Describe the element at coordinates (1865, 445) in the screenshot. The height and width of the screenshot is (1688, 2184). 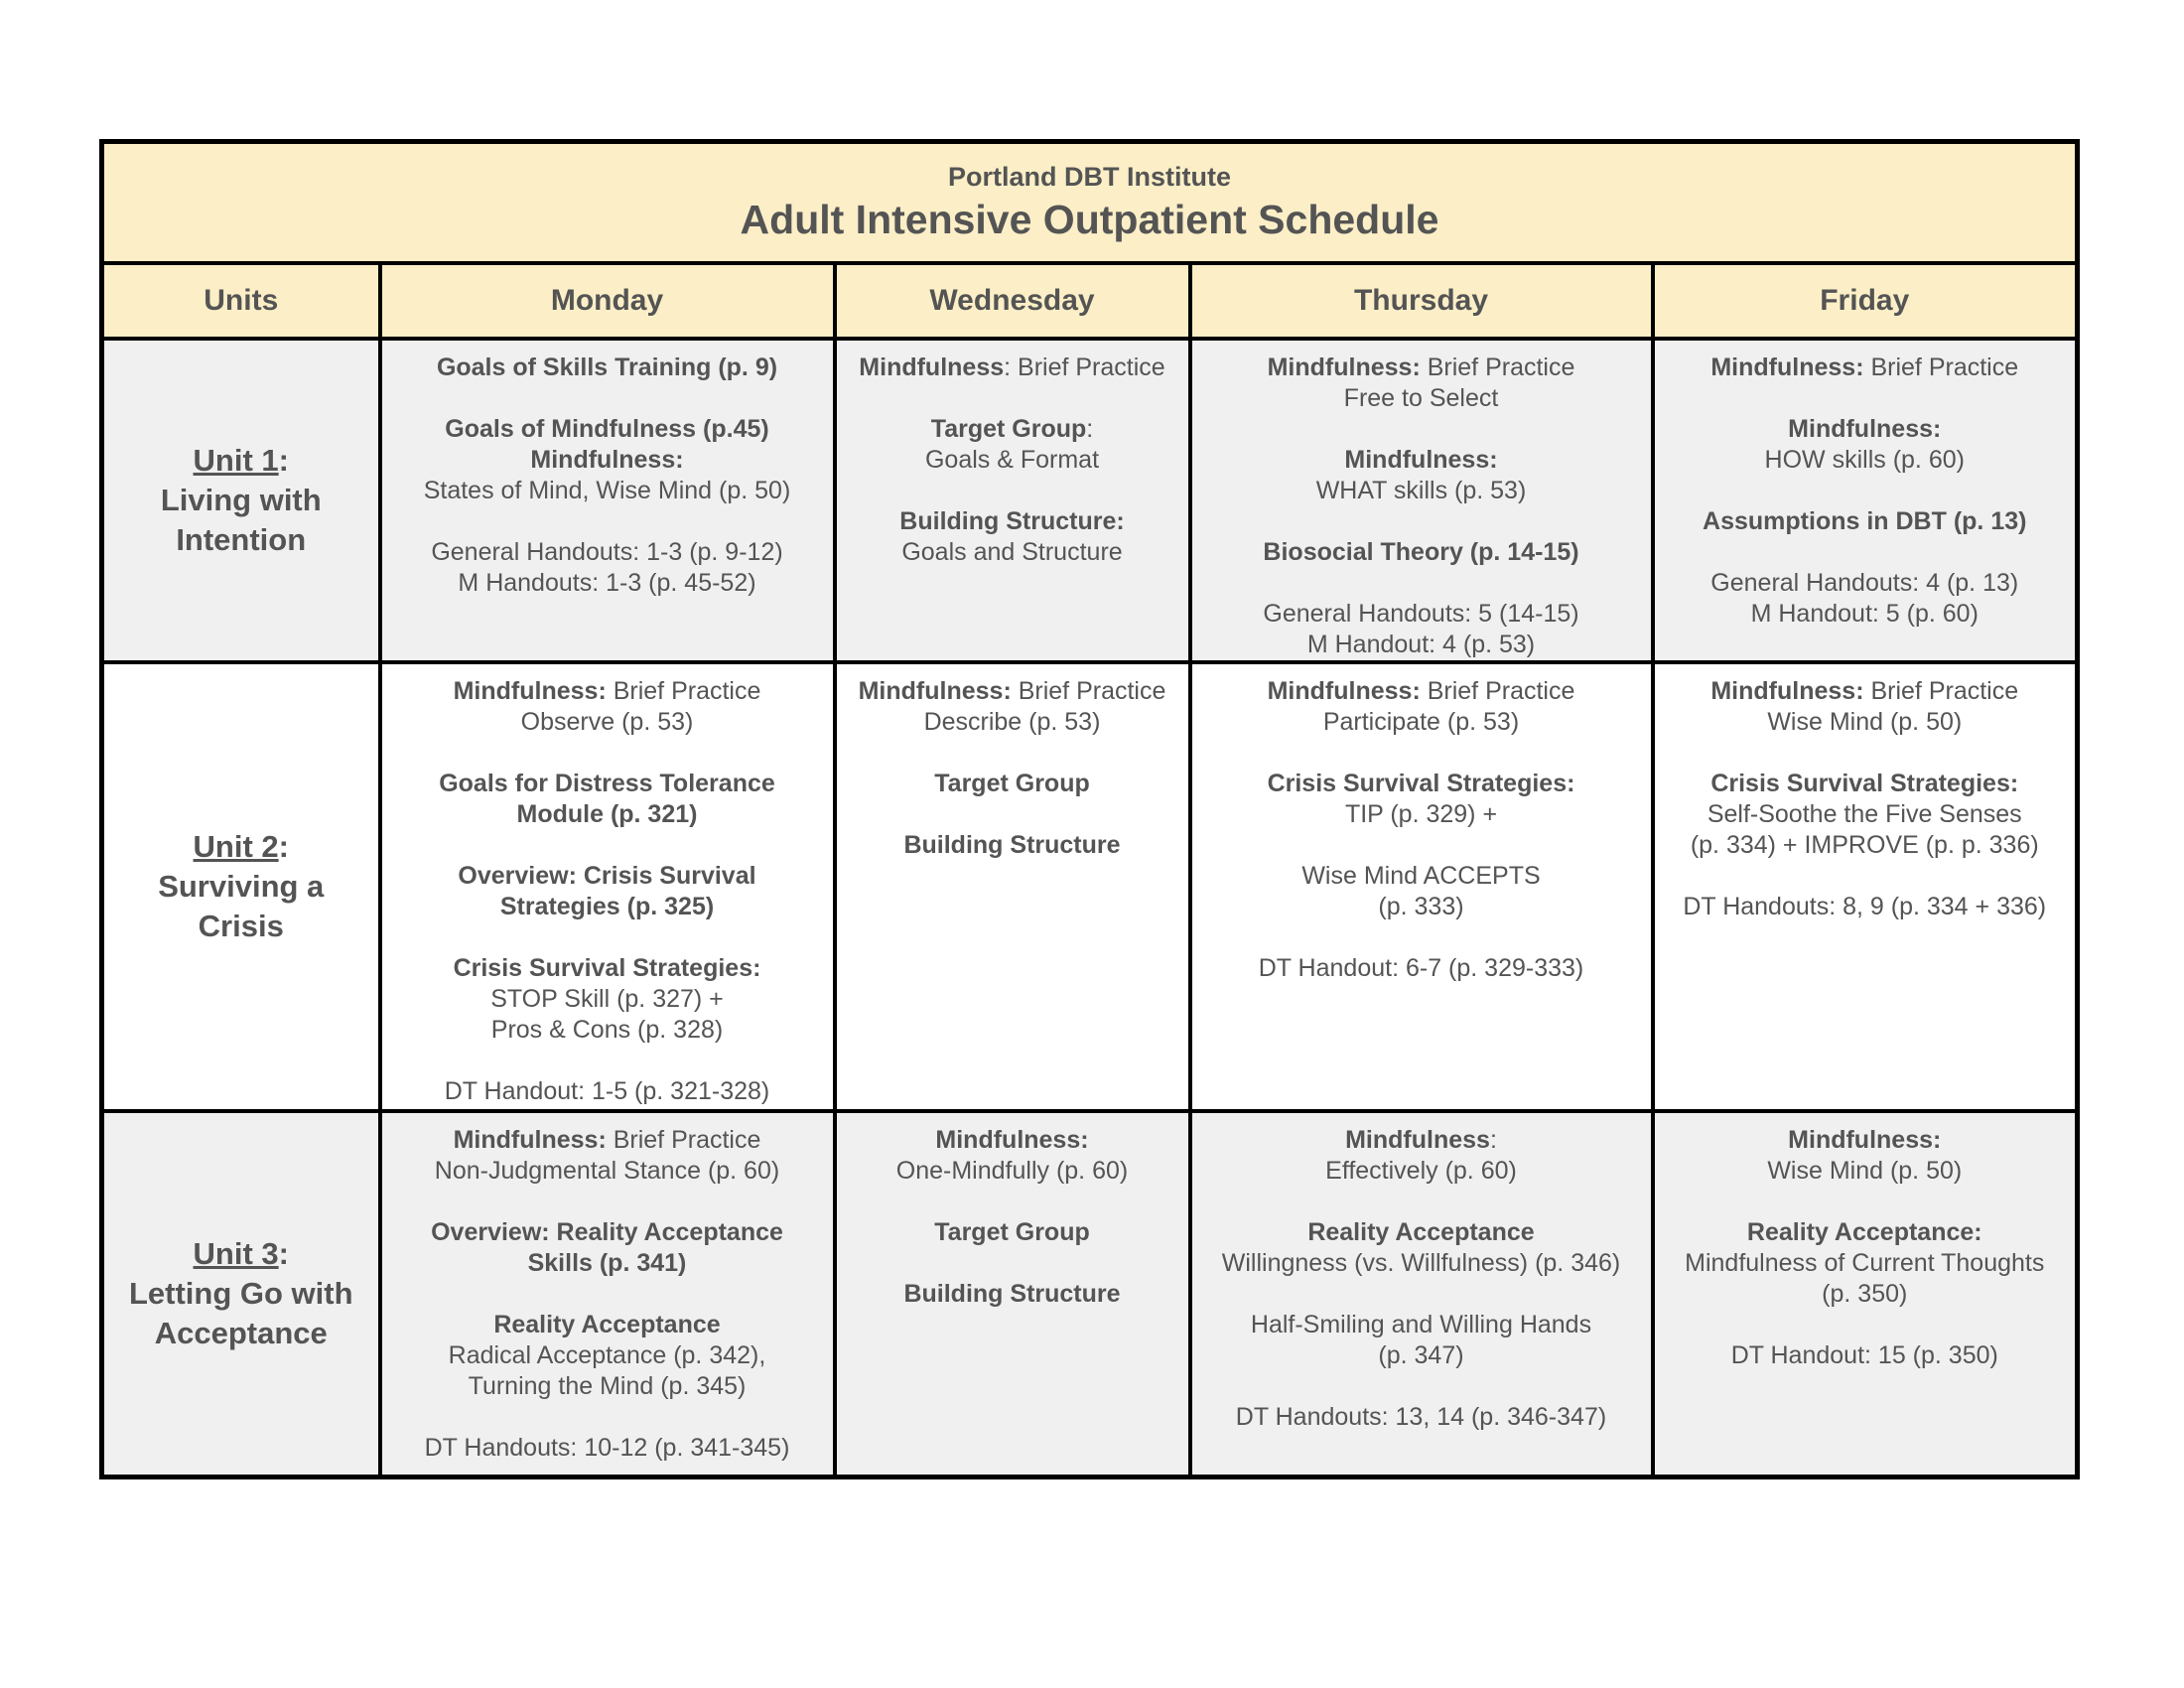
I see `text-block: Mindfulness: HOW skills (p. 60)` at that location.